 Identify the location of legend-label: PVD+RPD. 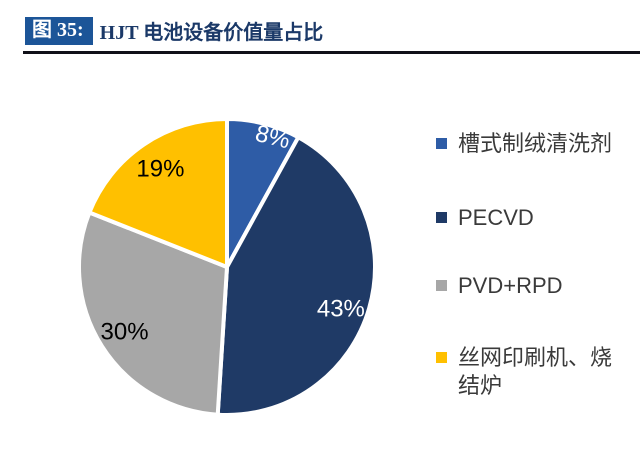
(510, 285).